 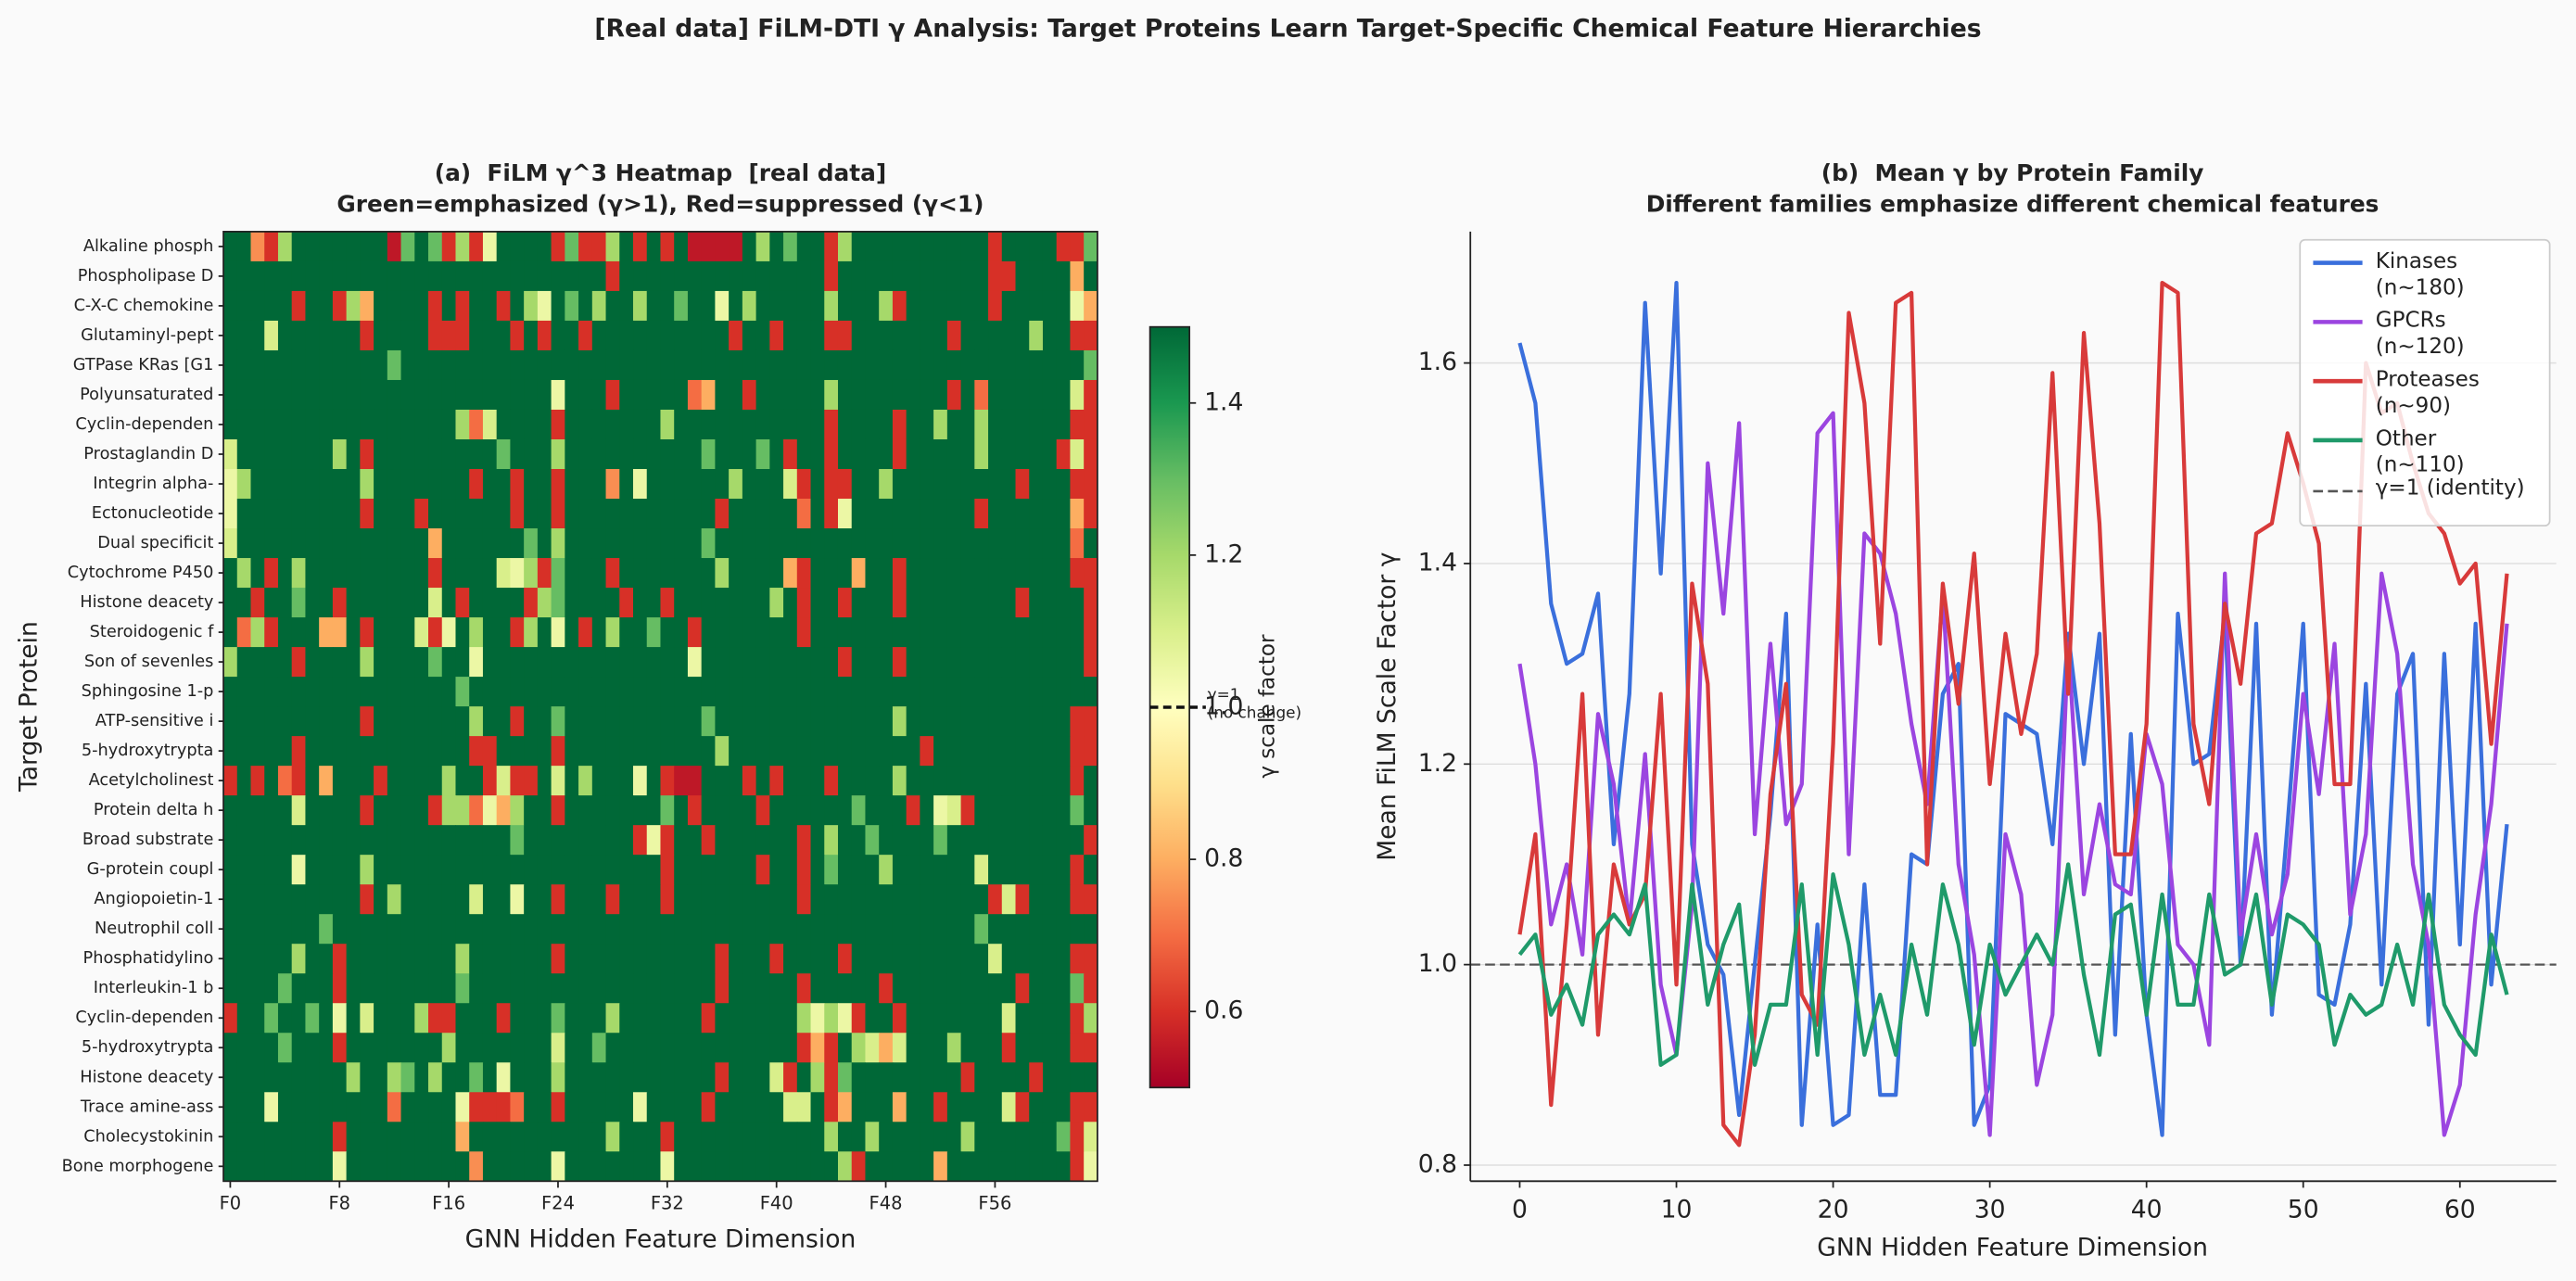 What do you see at coordinates (1223, 859) in the screenshot?
I see `colorbar-tick-label: 0.8` at bounding box center [1223, 859].